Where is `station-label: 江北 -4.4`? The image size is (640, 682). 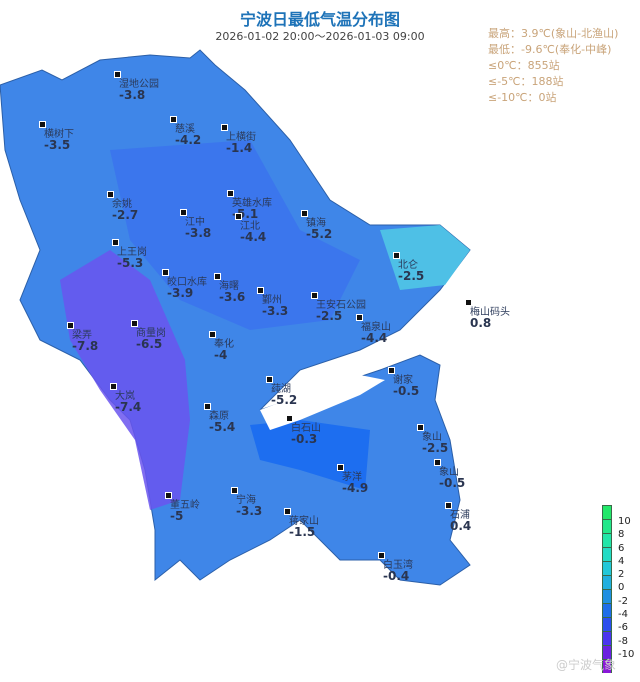
station-label: 江北 -4.4 is located at coordinates (253, 232).